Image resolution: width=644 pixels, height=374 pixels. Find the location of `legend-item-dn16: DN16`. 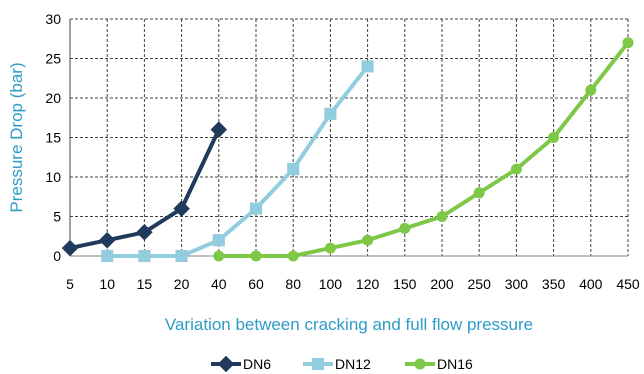

legend-item-dn16: DN16 is located at coordinates (439, 364).